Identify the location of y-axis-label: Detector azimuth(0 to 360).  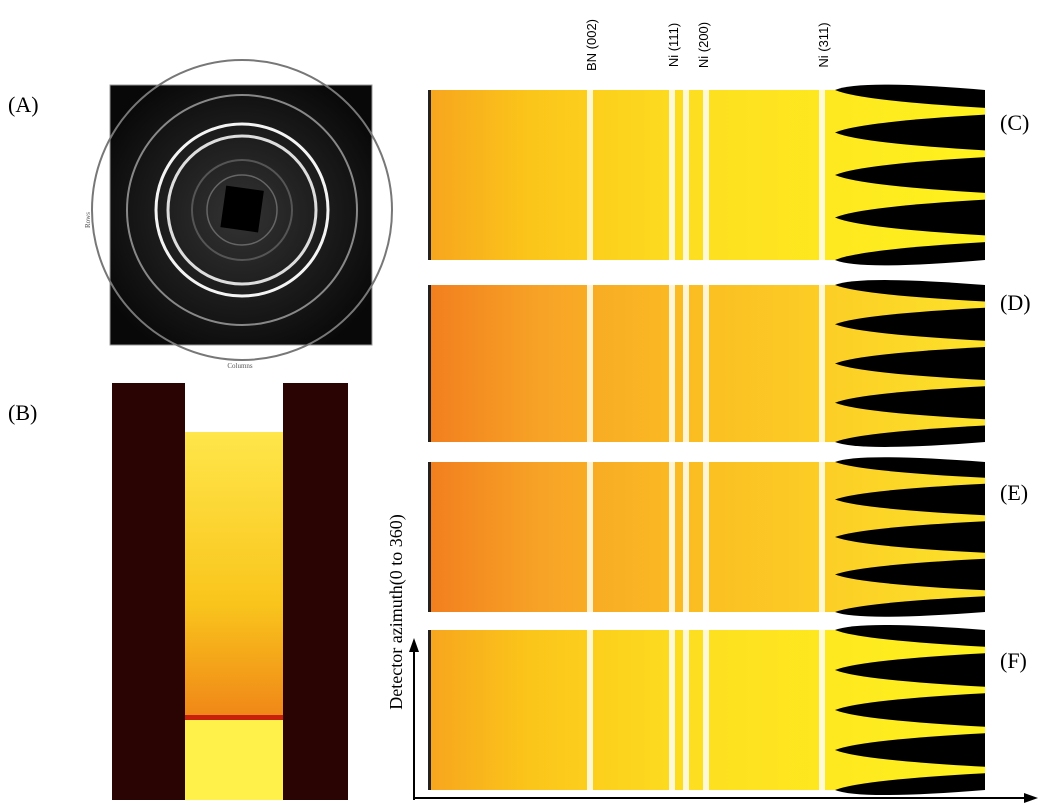
(396, 611).